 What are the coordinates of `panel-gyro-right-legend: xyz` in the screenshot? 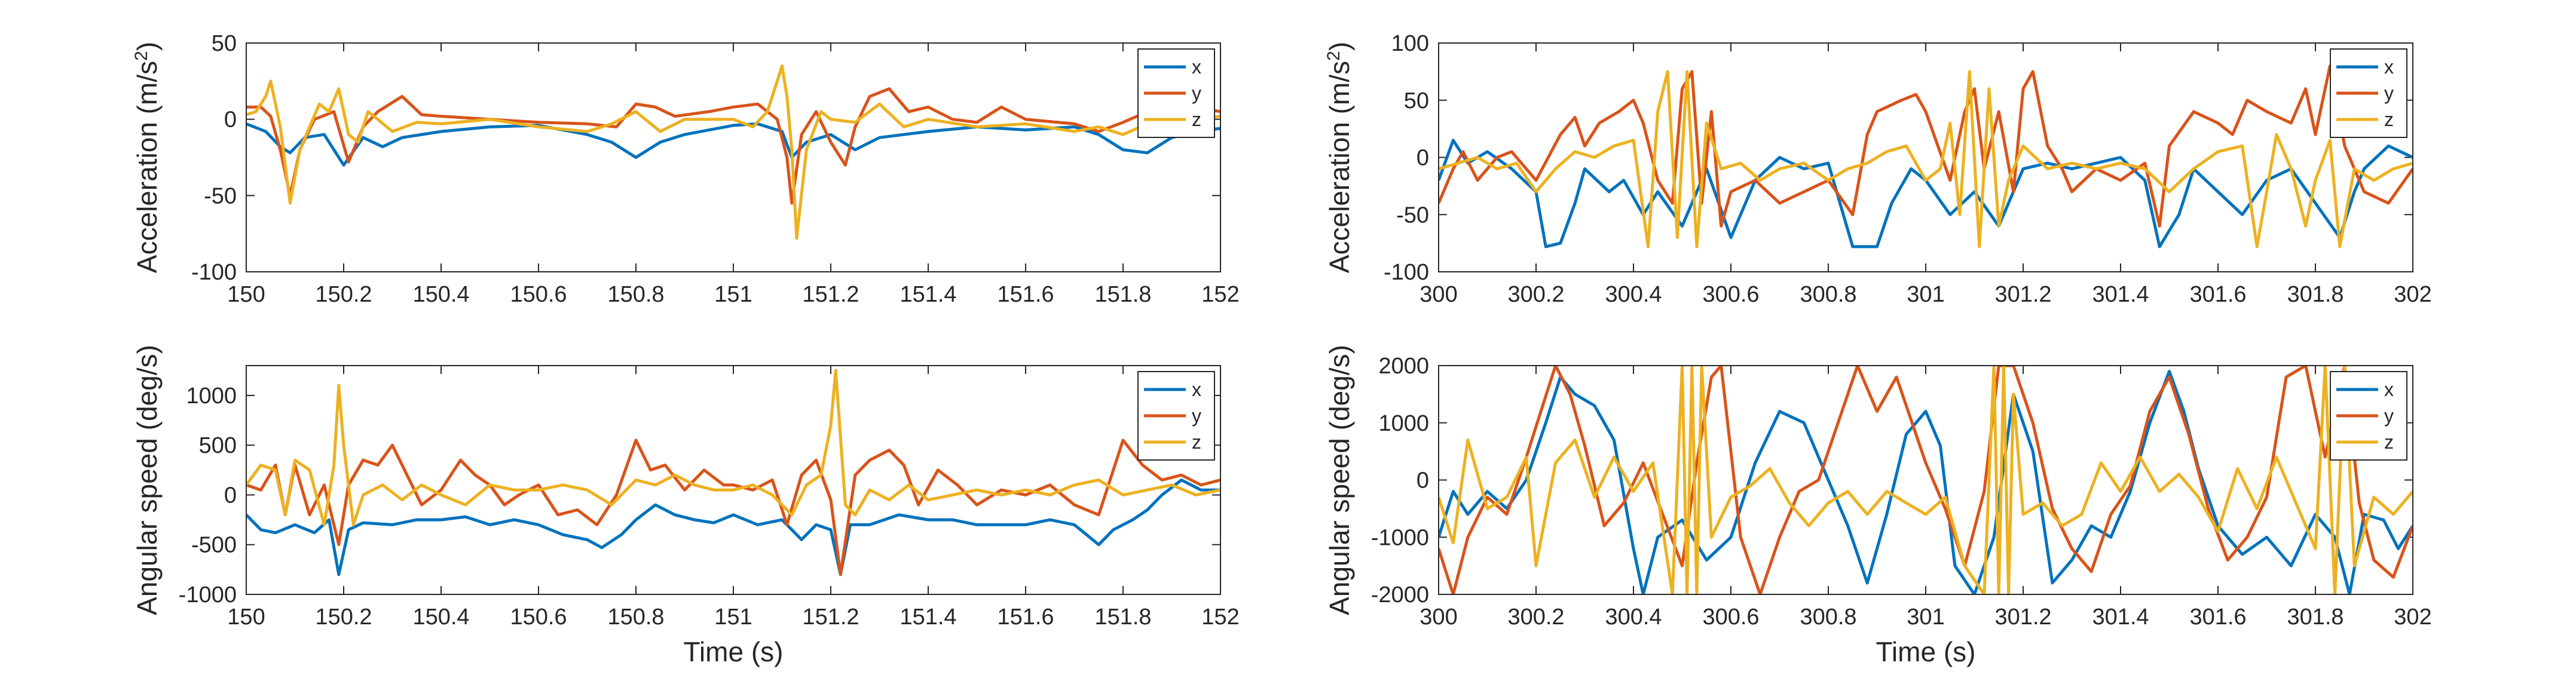 It's located at (2368, 416).